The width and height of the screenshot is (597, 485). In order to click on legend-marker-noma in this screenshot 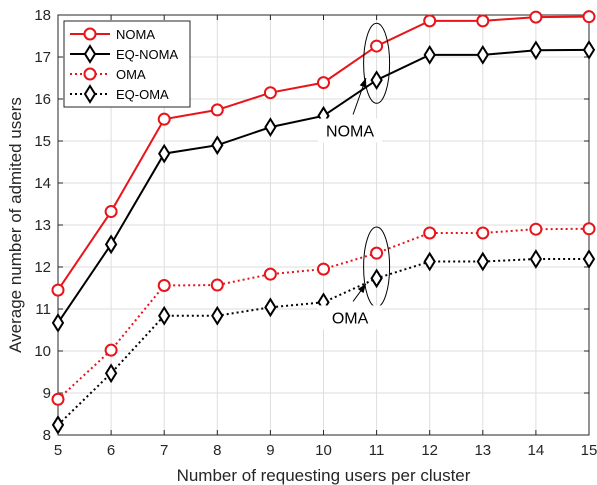, I will do `click(90, 34)`.